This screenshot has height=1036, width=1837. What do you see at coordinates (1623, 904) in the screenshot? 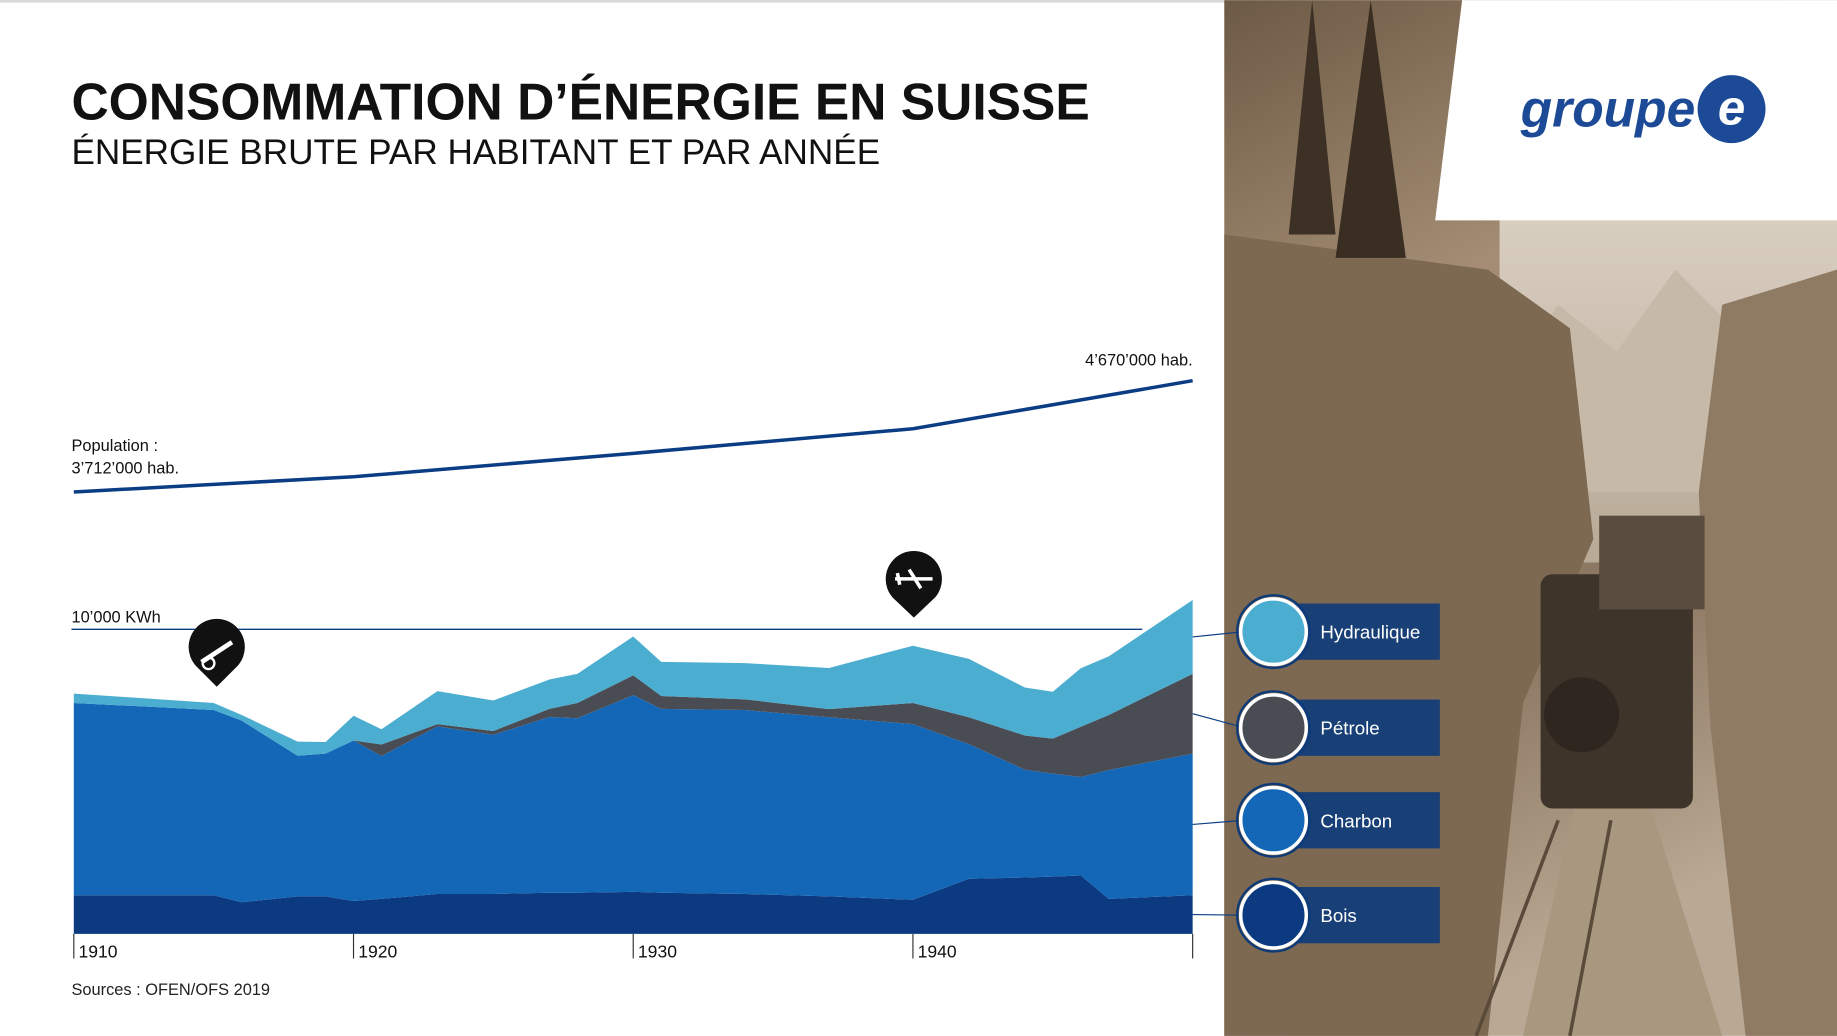
I see `photo-track` at bounding box center [1623, 904].